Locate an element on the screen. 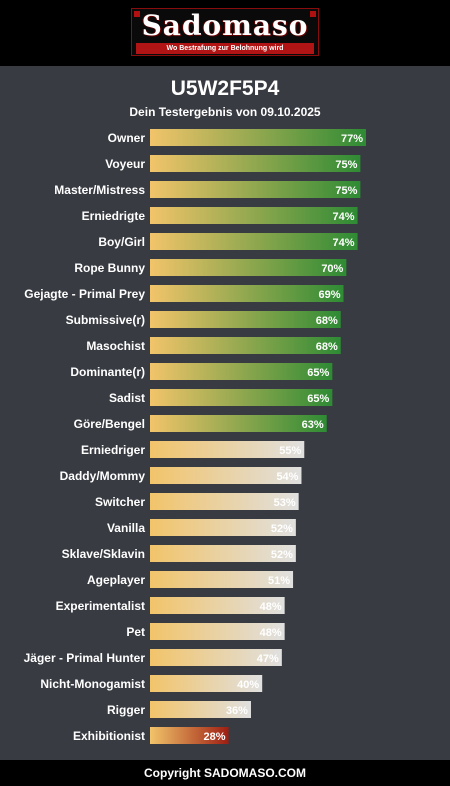 The image size is (450, 786). category-label: Exhibitionist is located at coordinates (109, 736).